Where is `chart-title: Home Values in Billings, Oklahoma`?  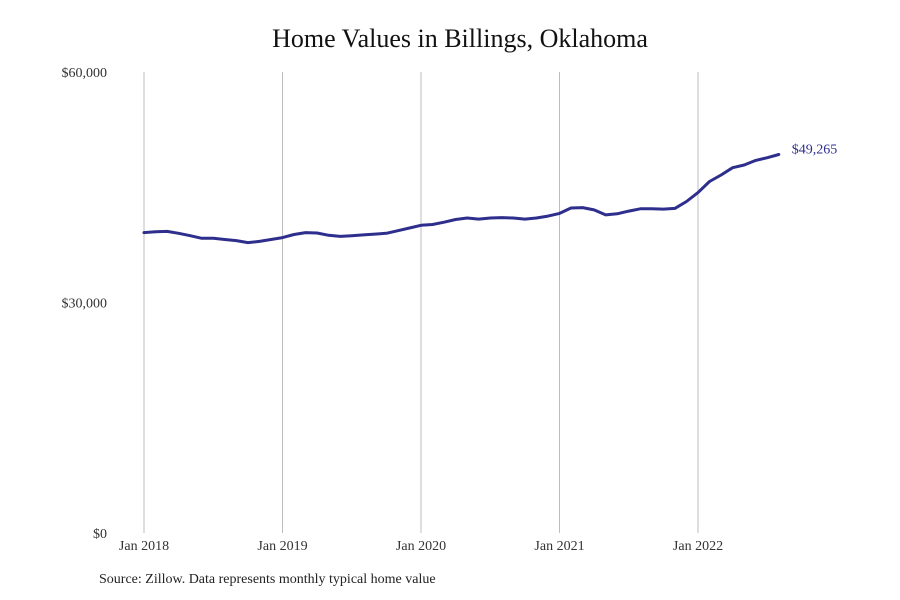 chart-title: Home Values in Billings, Oklahoma is located at coordinates (460, 38).